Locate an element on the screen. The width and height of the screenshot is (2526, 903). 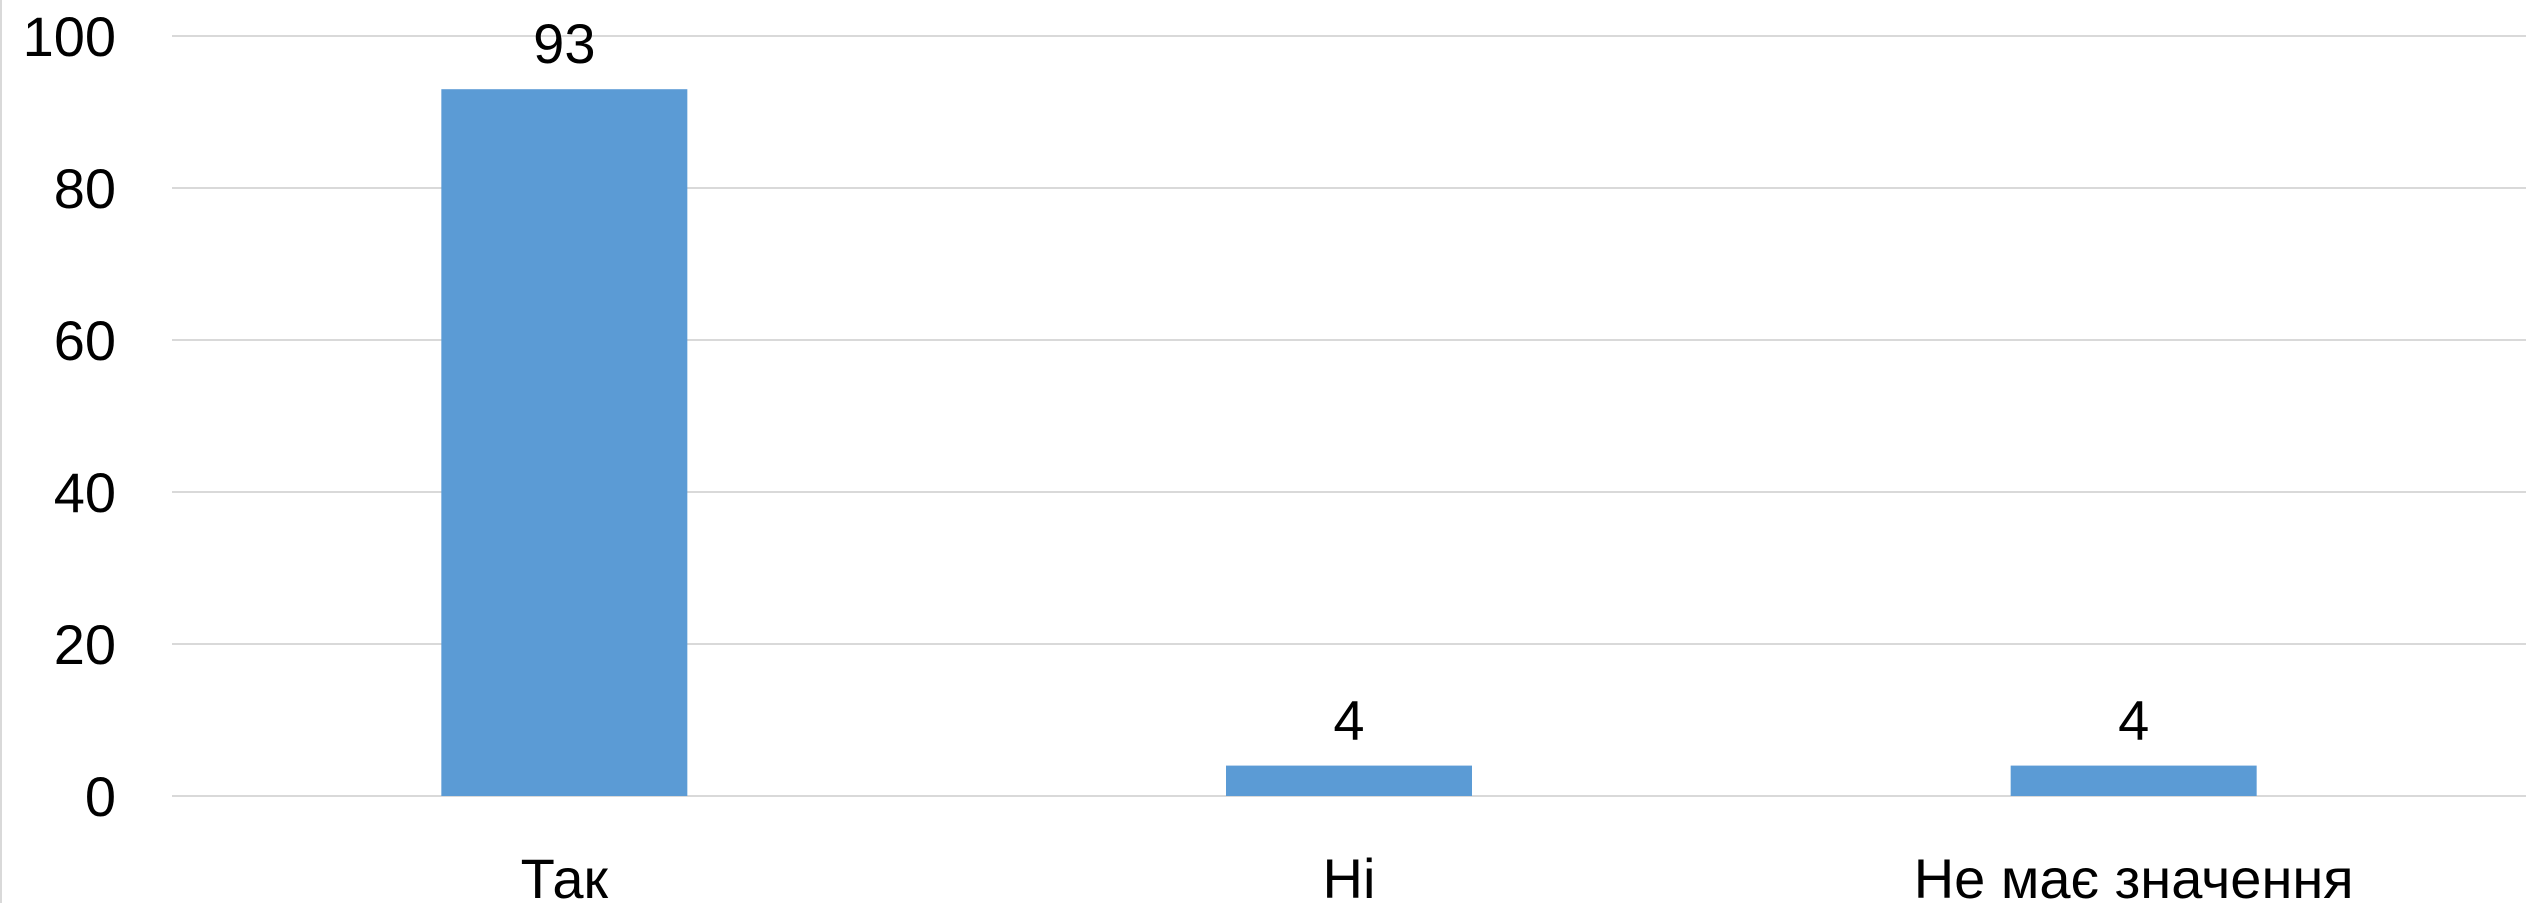
y-tick-label-60: 60 is located at coordinates (85, 340).